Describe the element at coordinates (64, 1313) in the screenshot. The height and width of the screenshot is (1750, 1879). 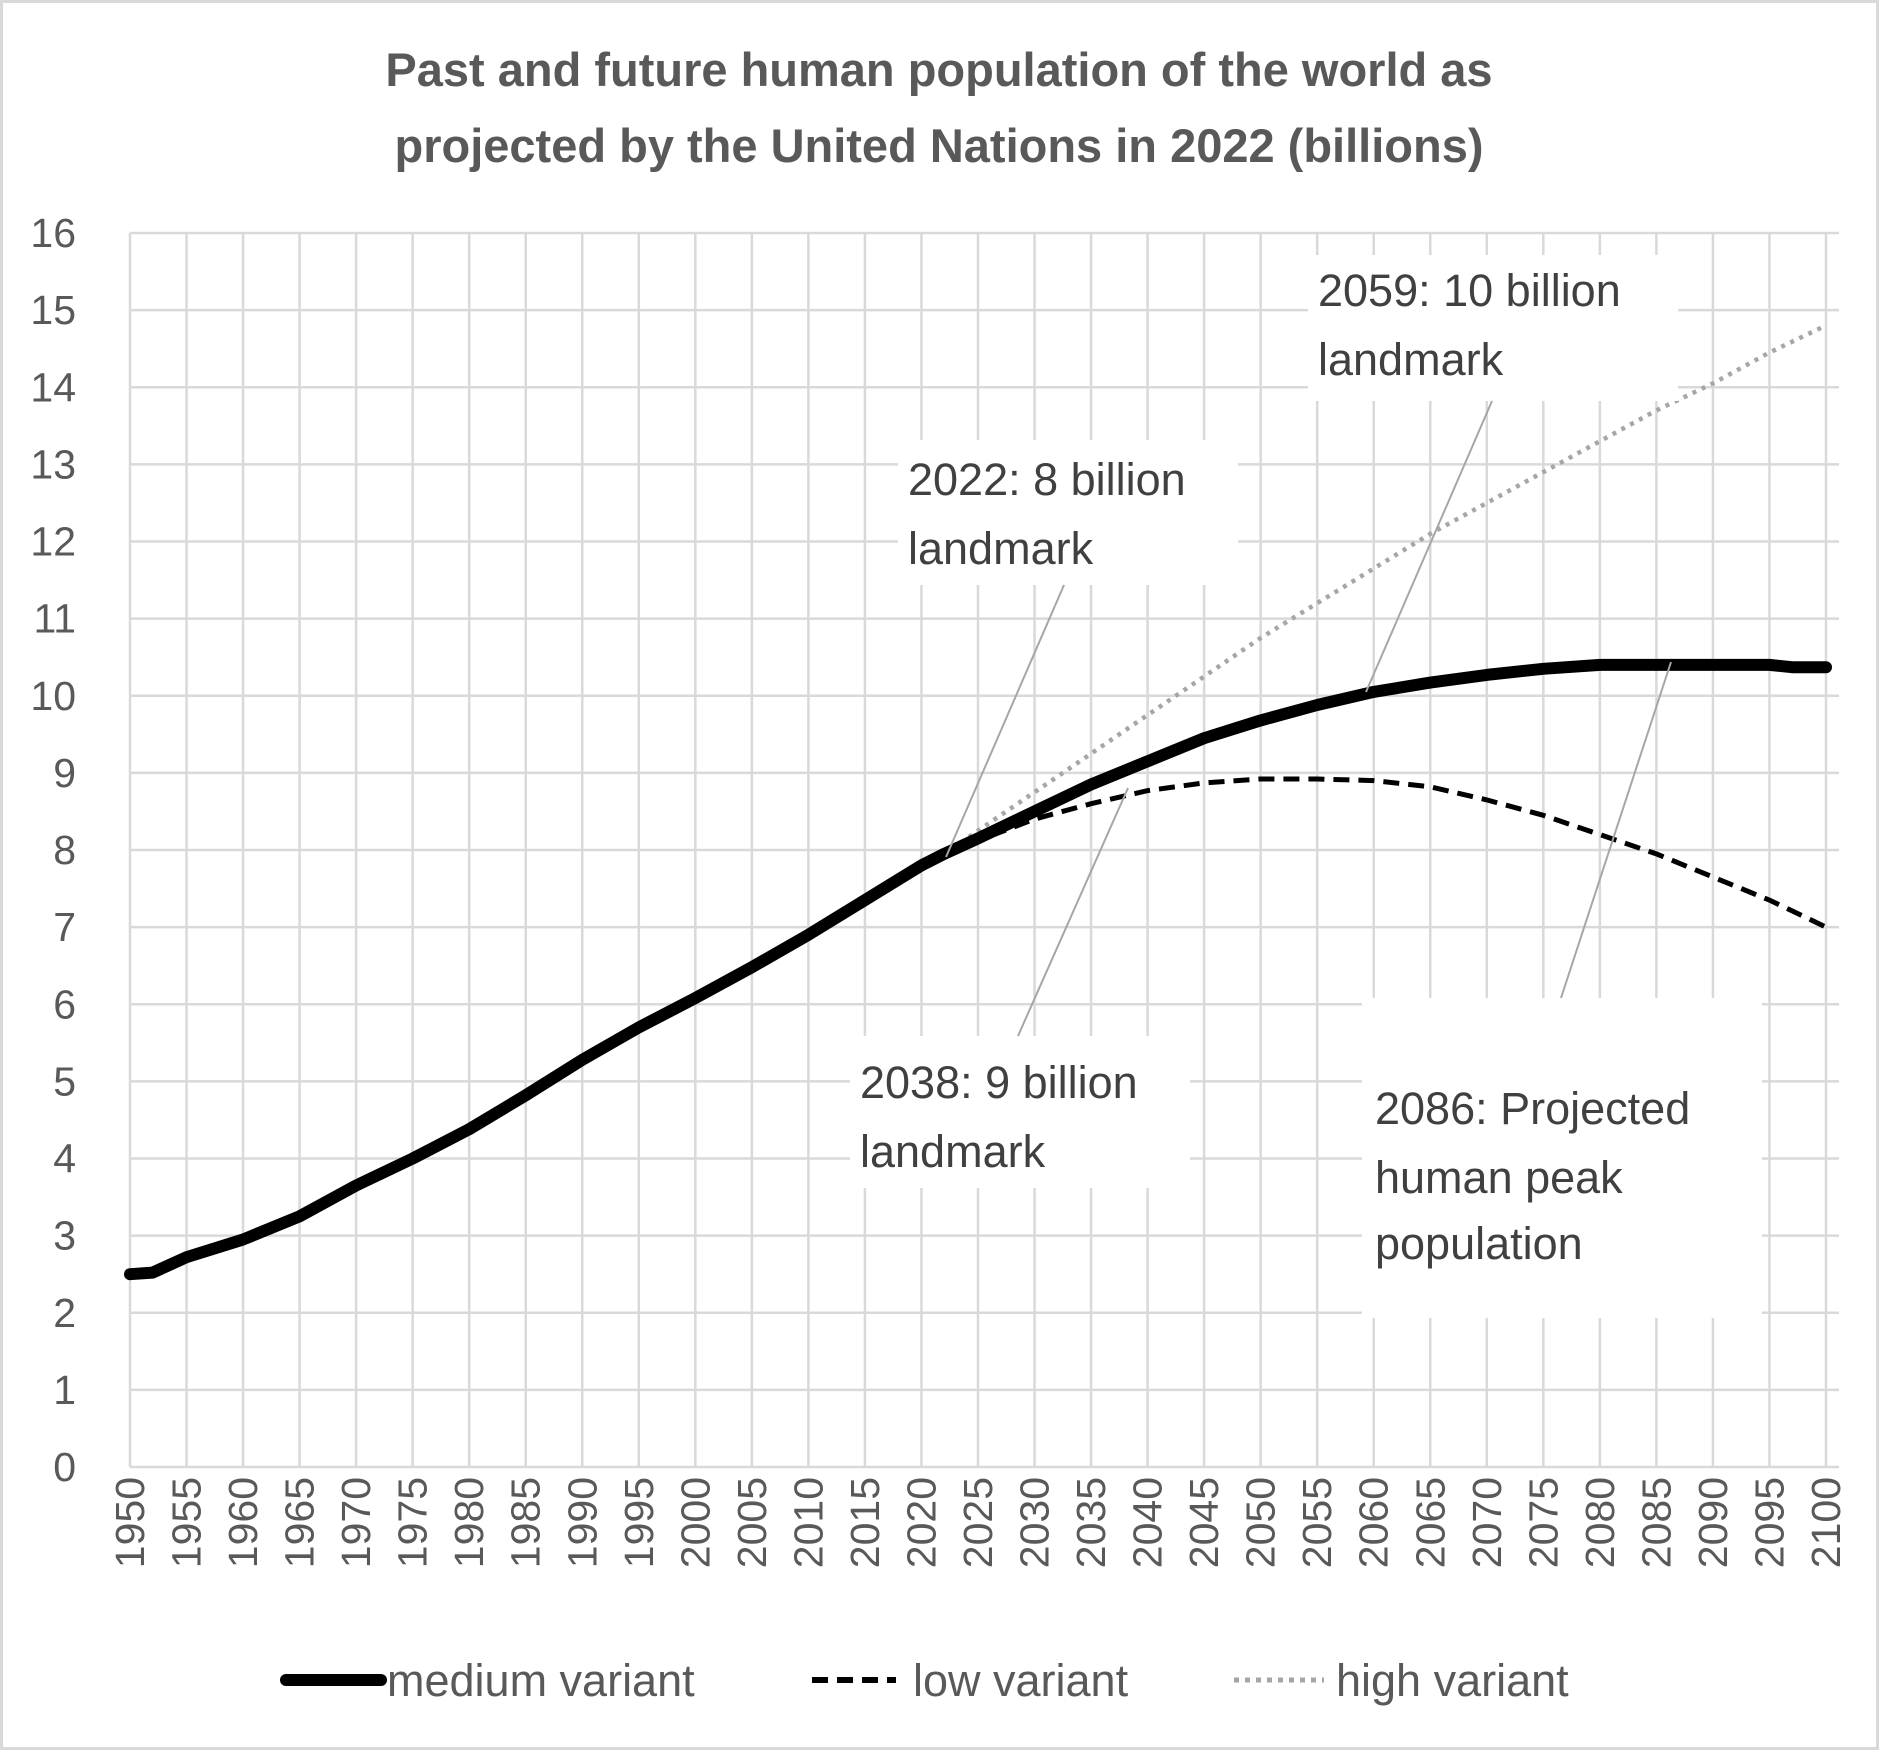
I see `y-tick-label: 2` at that location.